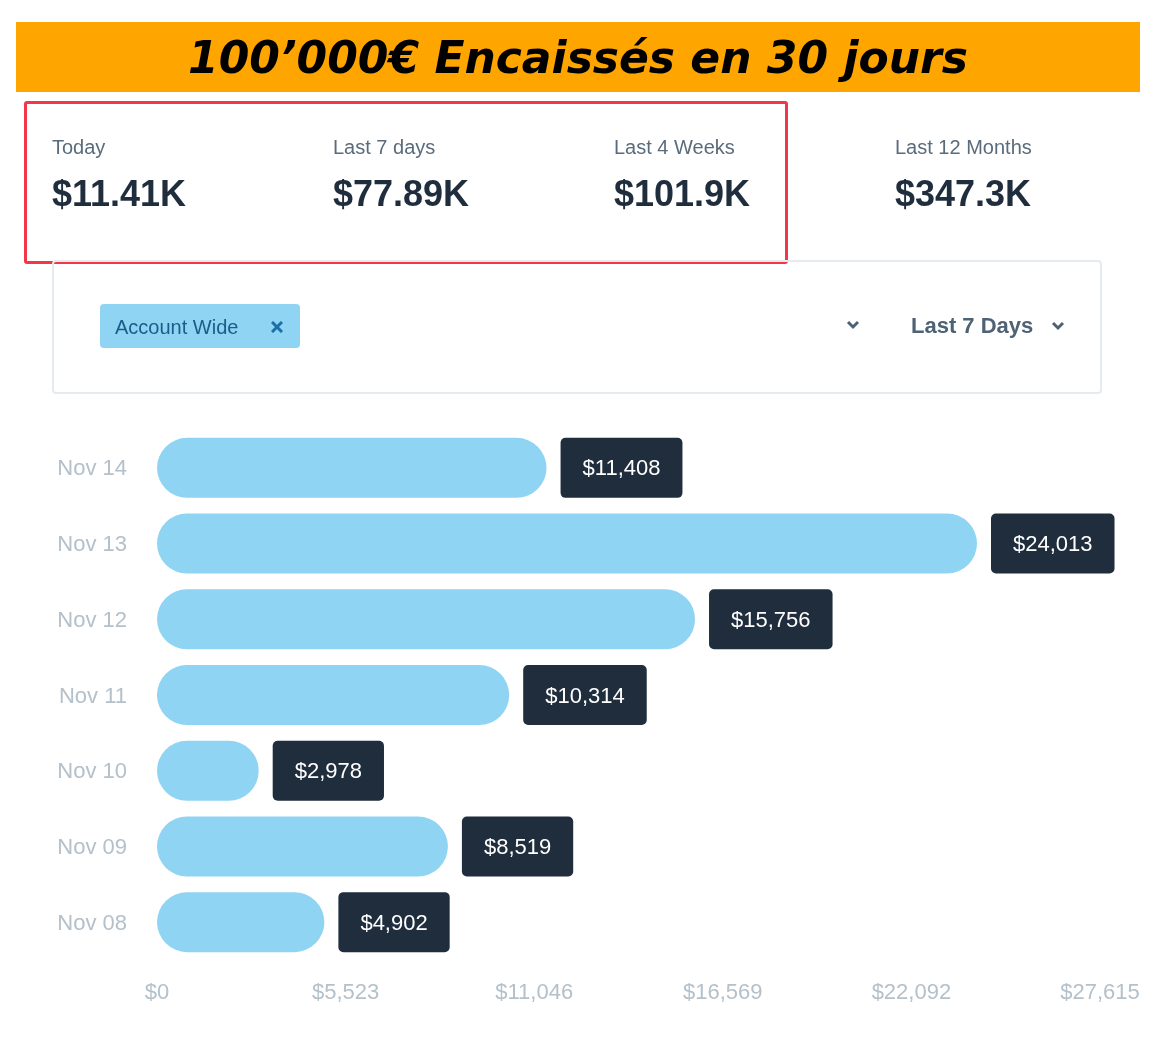 Image resolution: width=1157 pixels, height=1064 pixels. What do you see at coordinates (79, 147) in the screenshot?
I see `text: Today` at bounding box center [79, 147].